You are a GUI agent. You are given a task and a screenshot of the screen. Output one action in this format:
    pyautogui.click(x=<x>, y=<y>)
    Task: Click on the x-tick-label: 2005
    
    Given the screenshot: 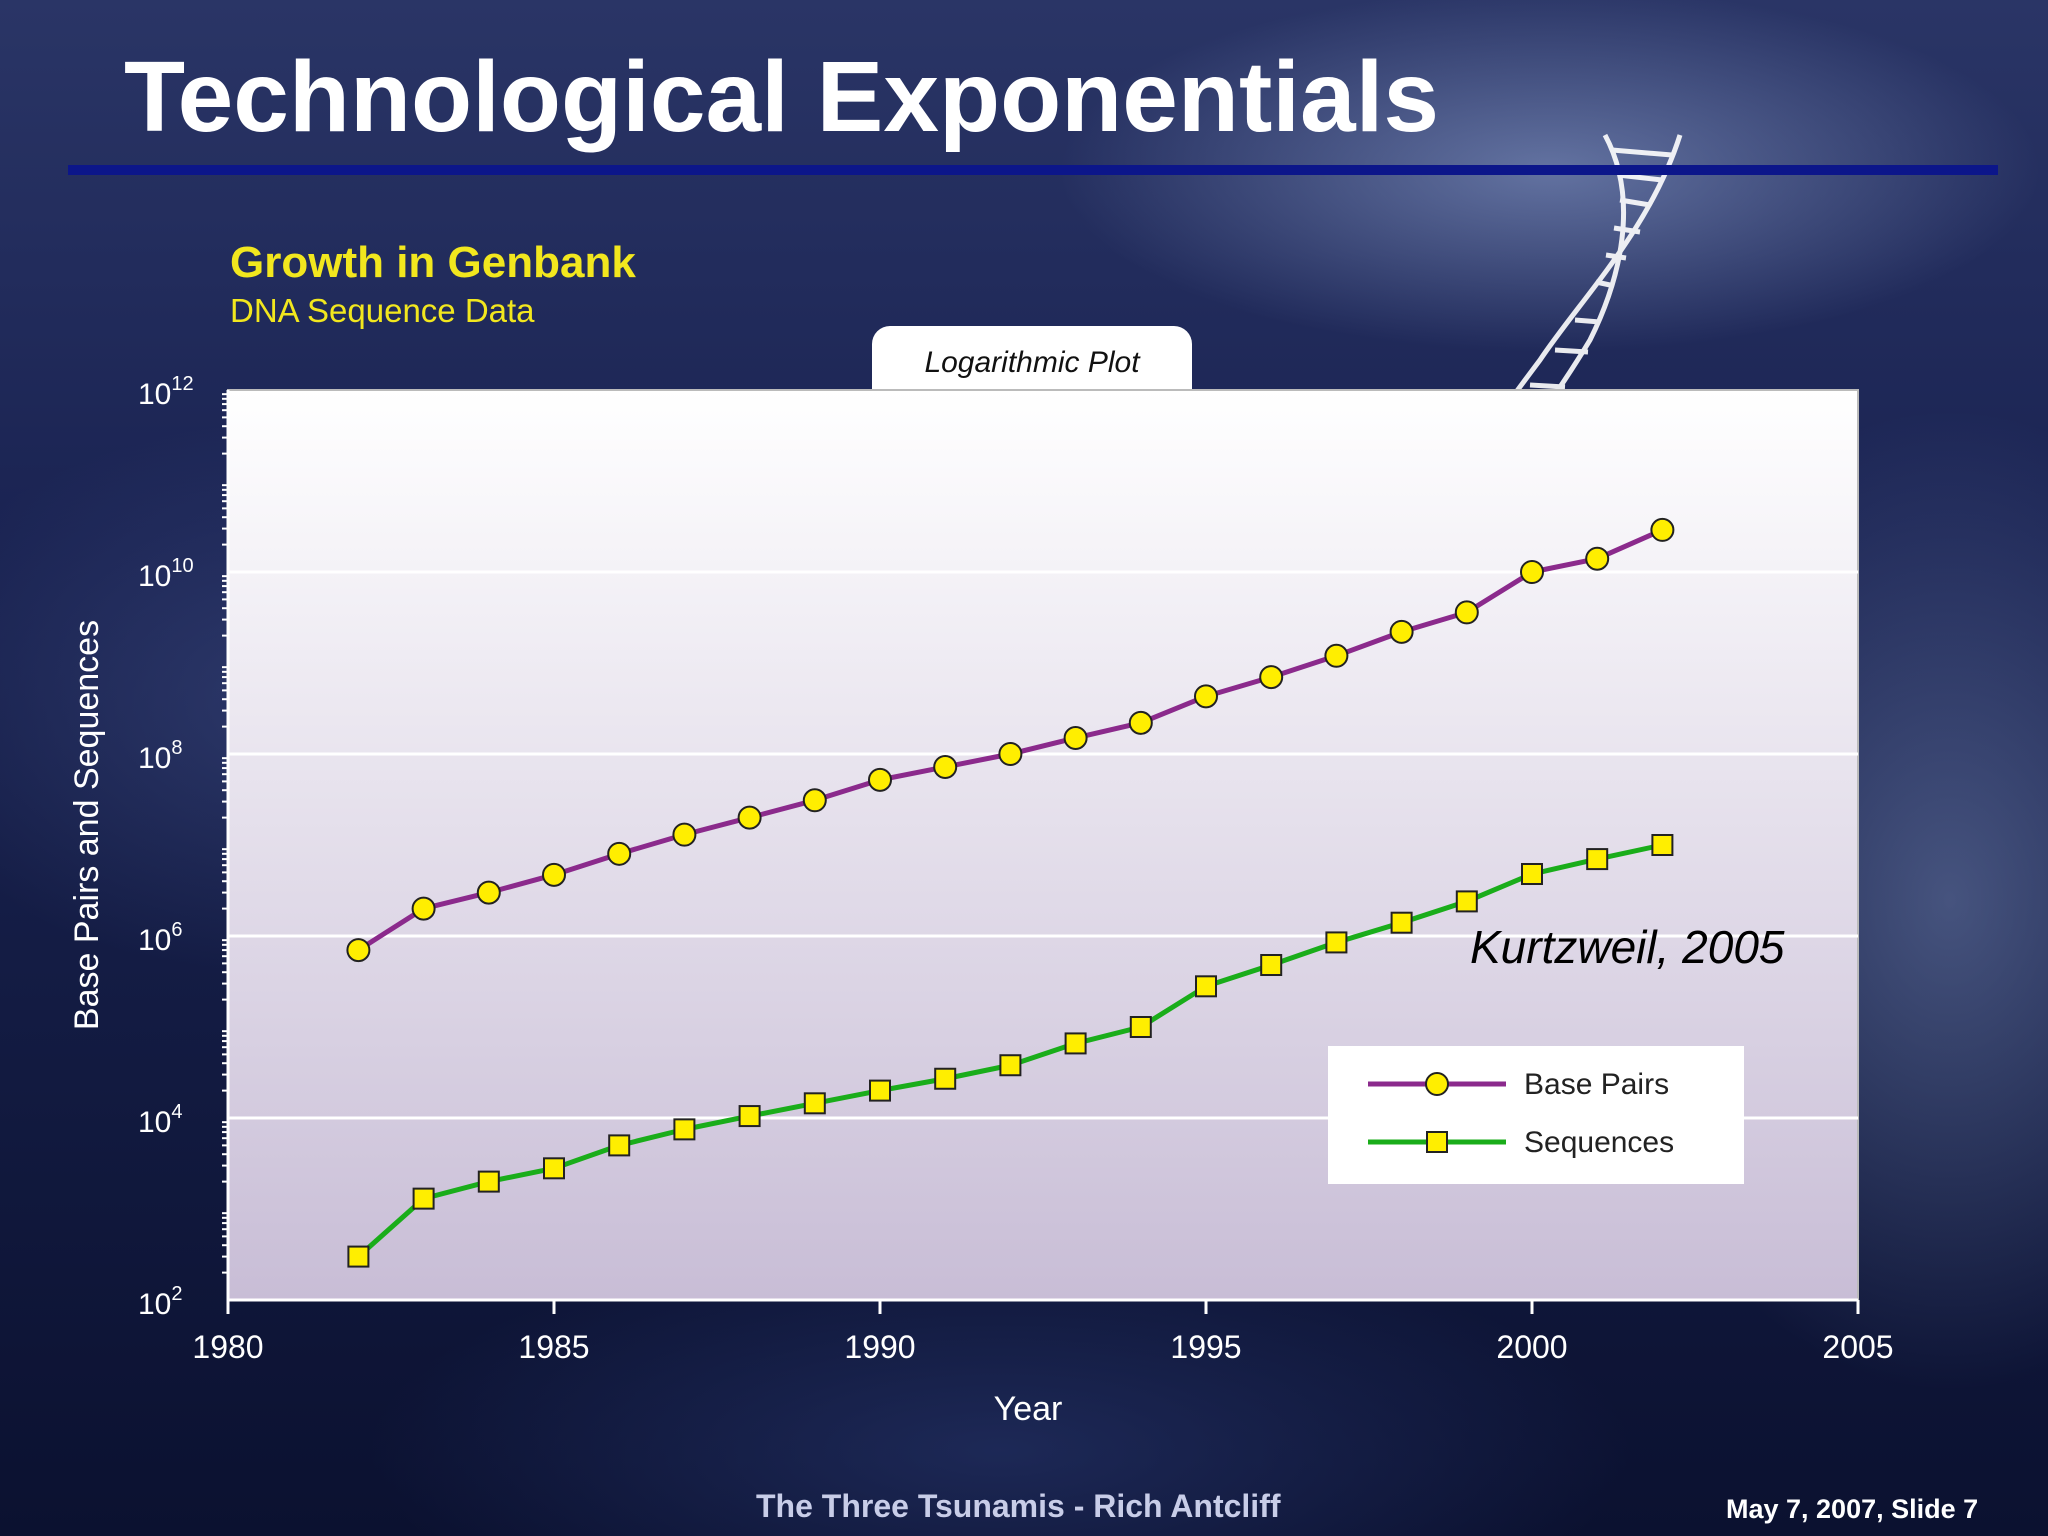 What is the action you would take?
    pyautogui.click(x=1857, y=1347)
    